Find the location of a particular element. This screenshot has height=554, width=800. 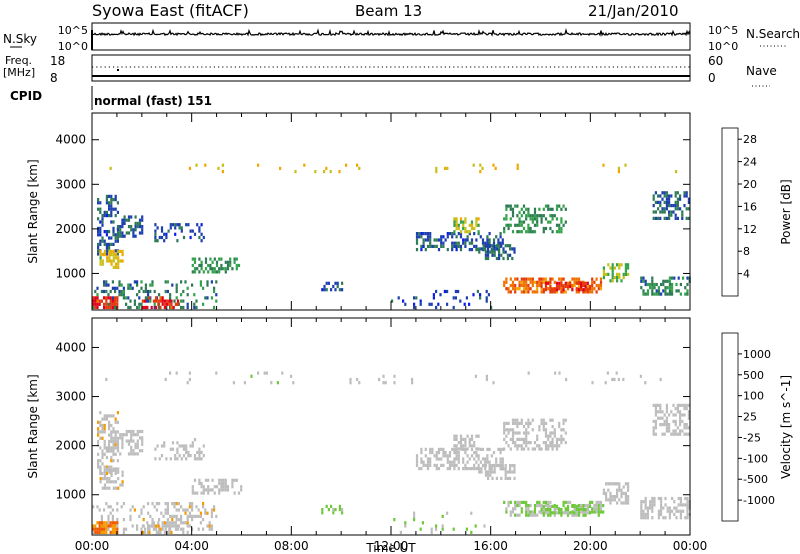

nave-tick-bottom: 0 is located at coordinates (712, 78).